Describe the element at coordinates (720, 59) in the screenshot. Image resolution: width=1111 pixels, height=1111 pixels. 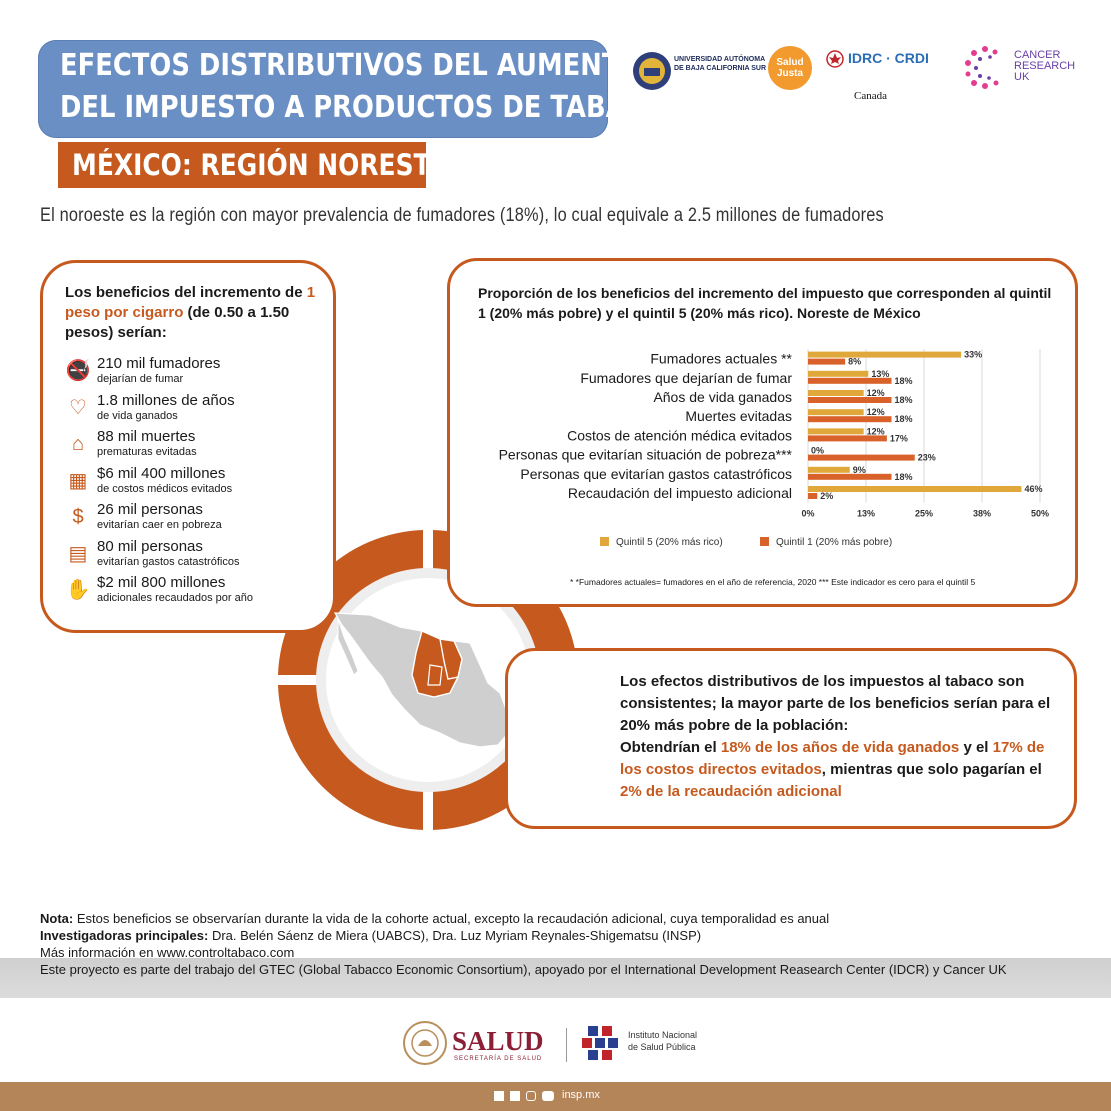
I see `uabcs-name-1: UNIVERSIDAD AUTÓNOMA` at that location.